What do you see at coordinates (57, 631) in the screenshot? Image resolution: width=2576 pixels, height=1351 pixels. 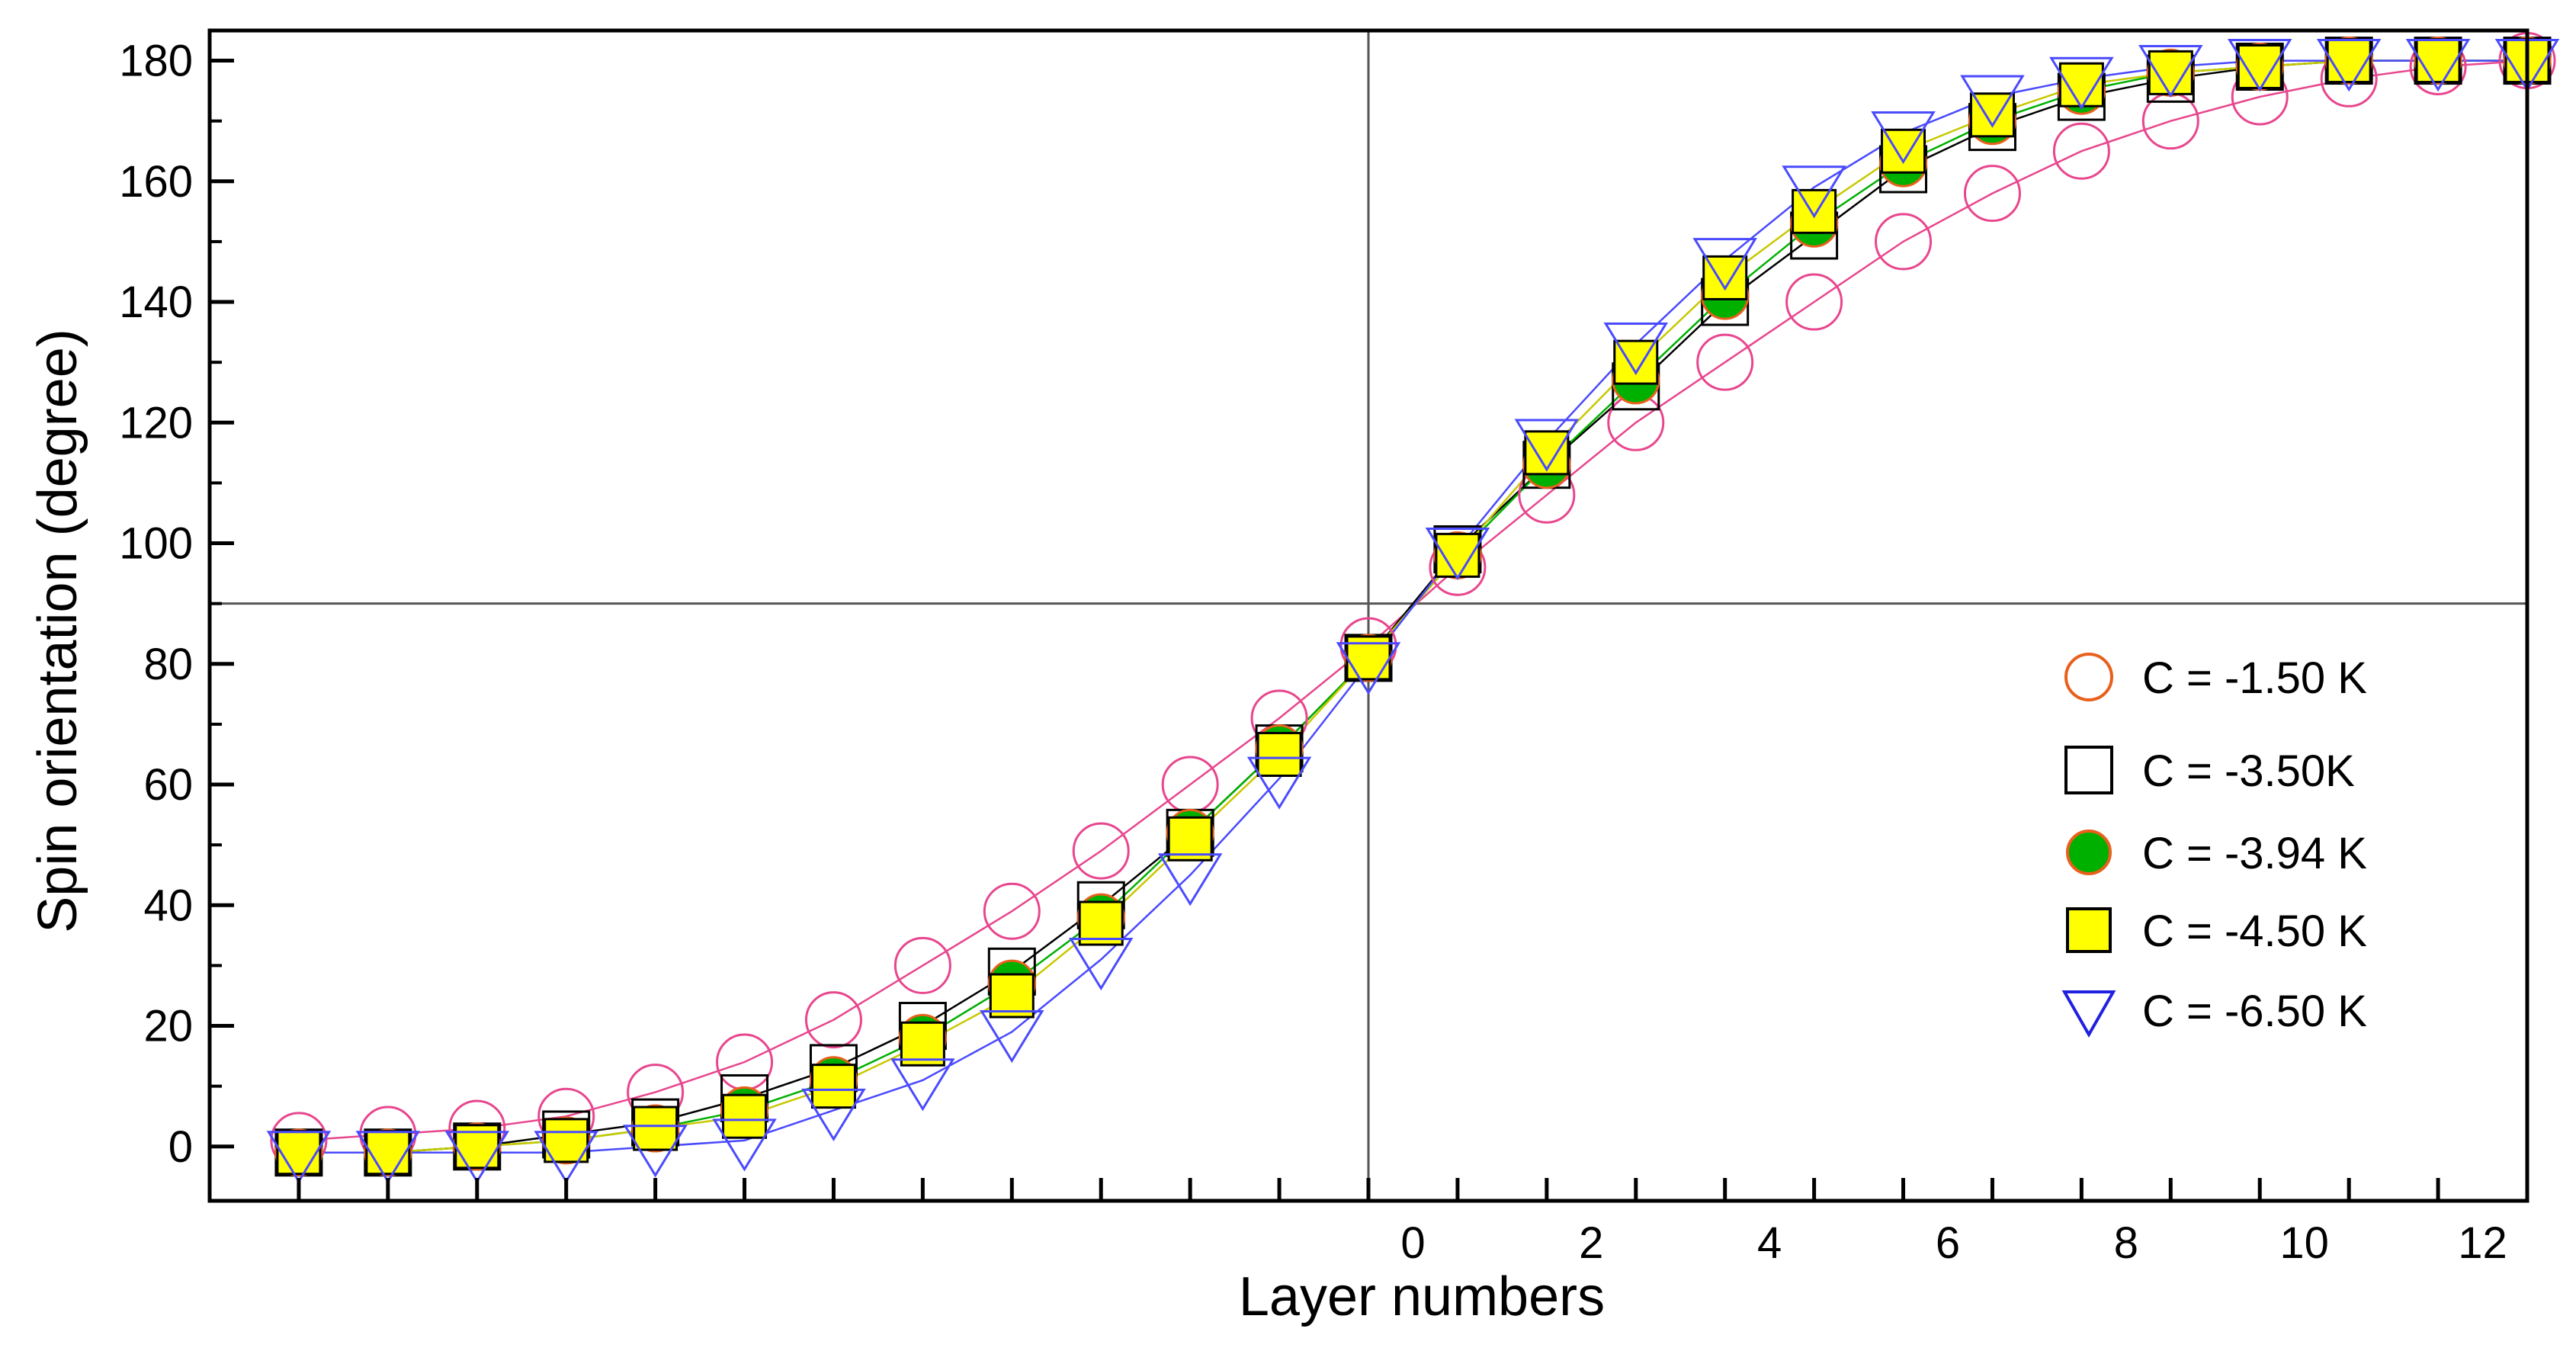 I see `y-axis-label: Spin orientation (degree)` at bounding box center [57, 631].